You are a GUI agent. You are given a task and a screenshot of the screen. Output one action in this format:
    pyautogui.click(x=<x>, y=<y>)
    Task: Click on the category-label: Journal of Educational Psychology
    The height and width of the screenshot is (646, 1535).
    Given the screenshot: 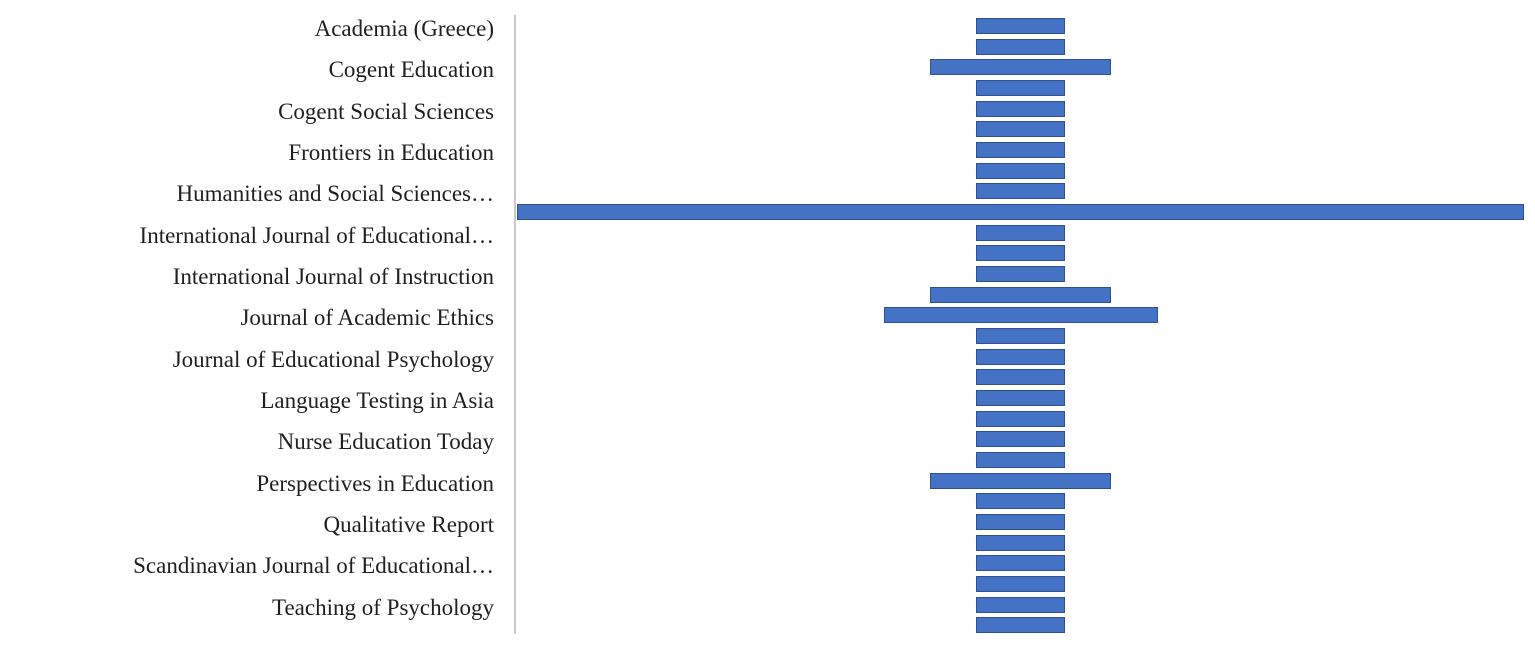 What is the action you would take?
    pyautogui.click(x=333, y=359)
    